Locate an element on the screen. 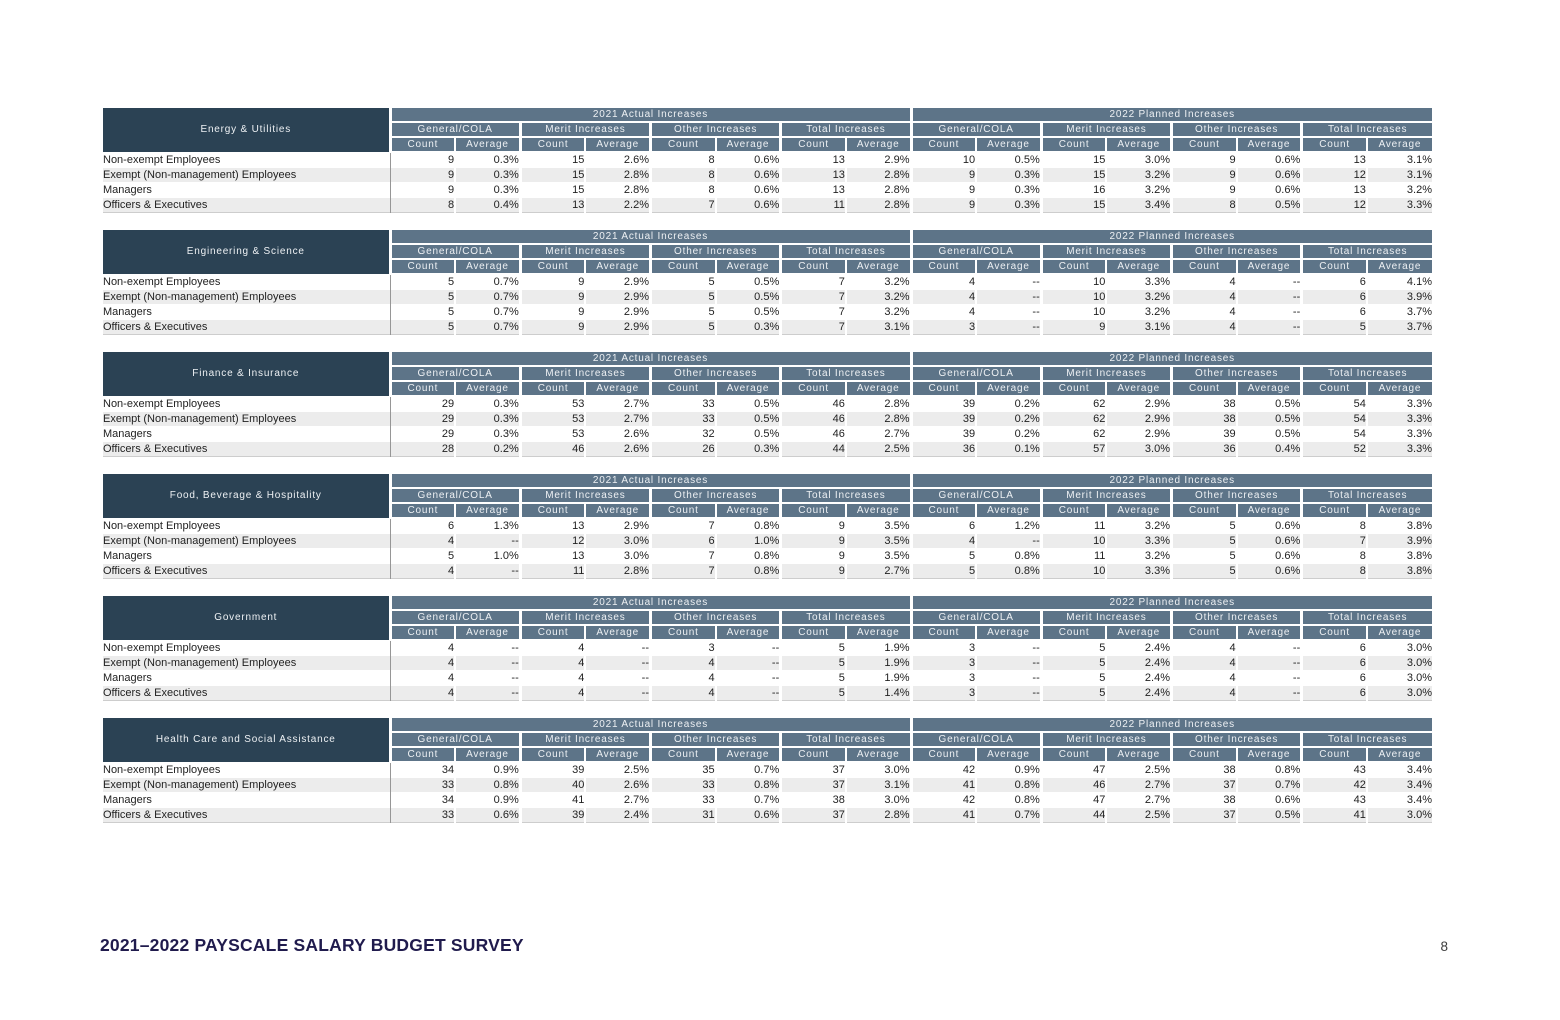  data-cell: 3.1% is located at coordinates (1398, 159).